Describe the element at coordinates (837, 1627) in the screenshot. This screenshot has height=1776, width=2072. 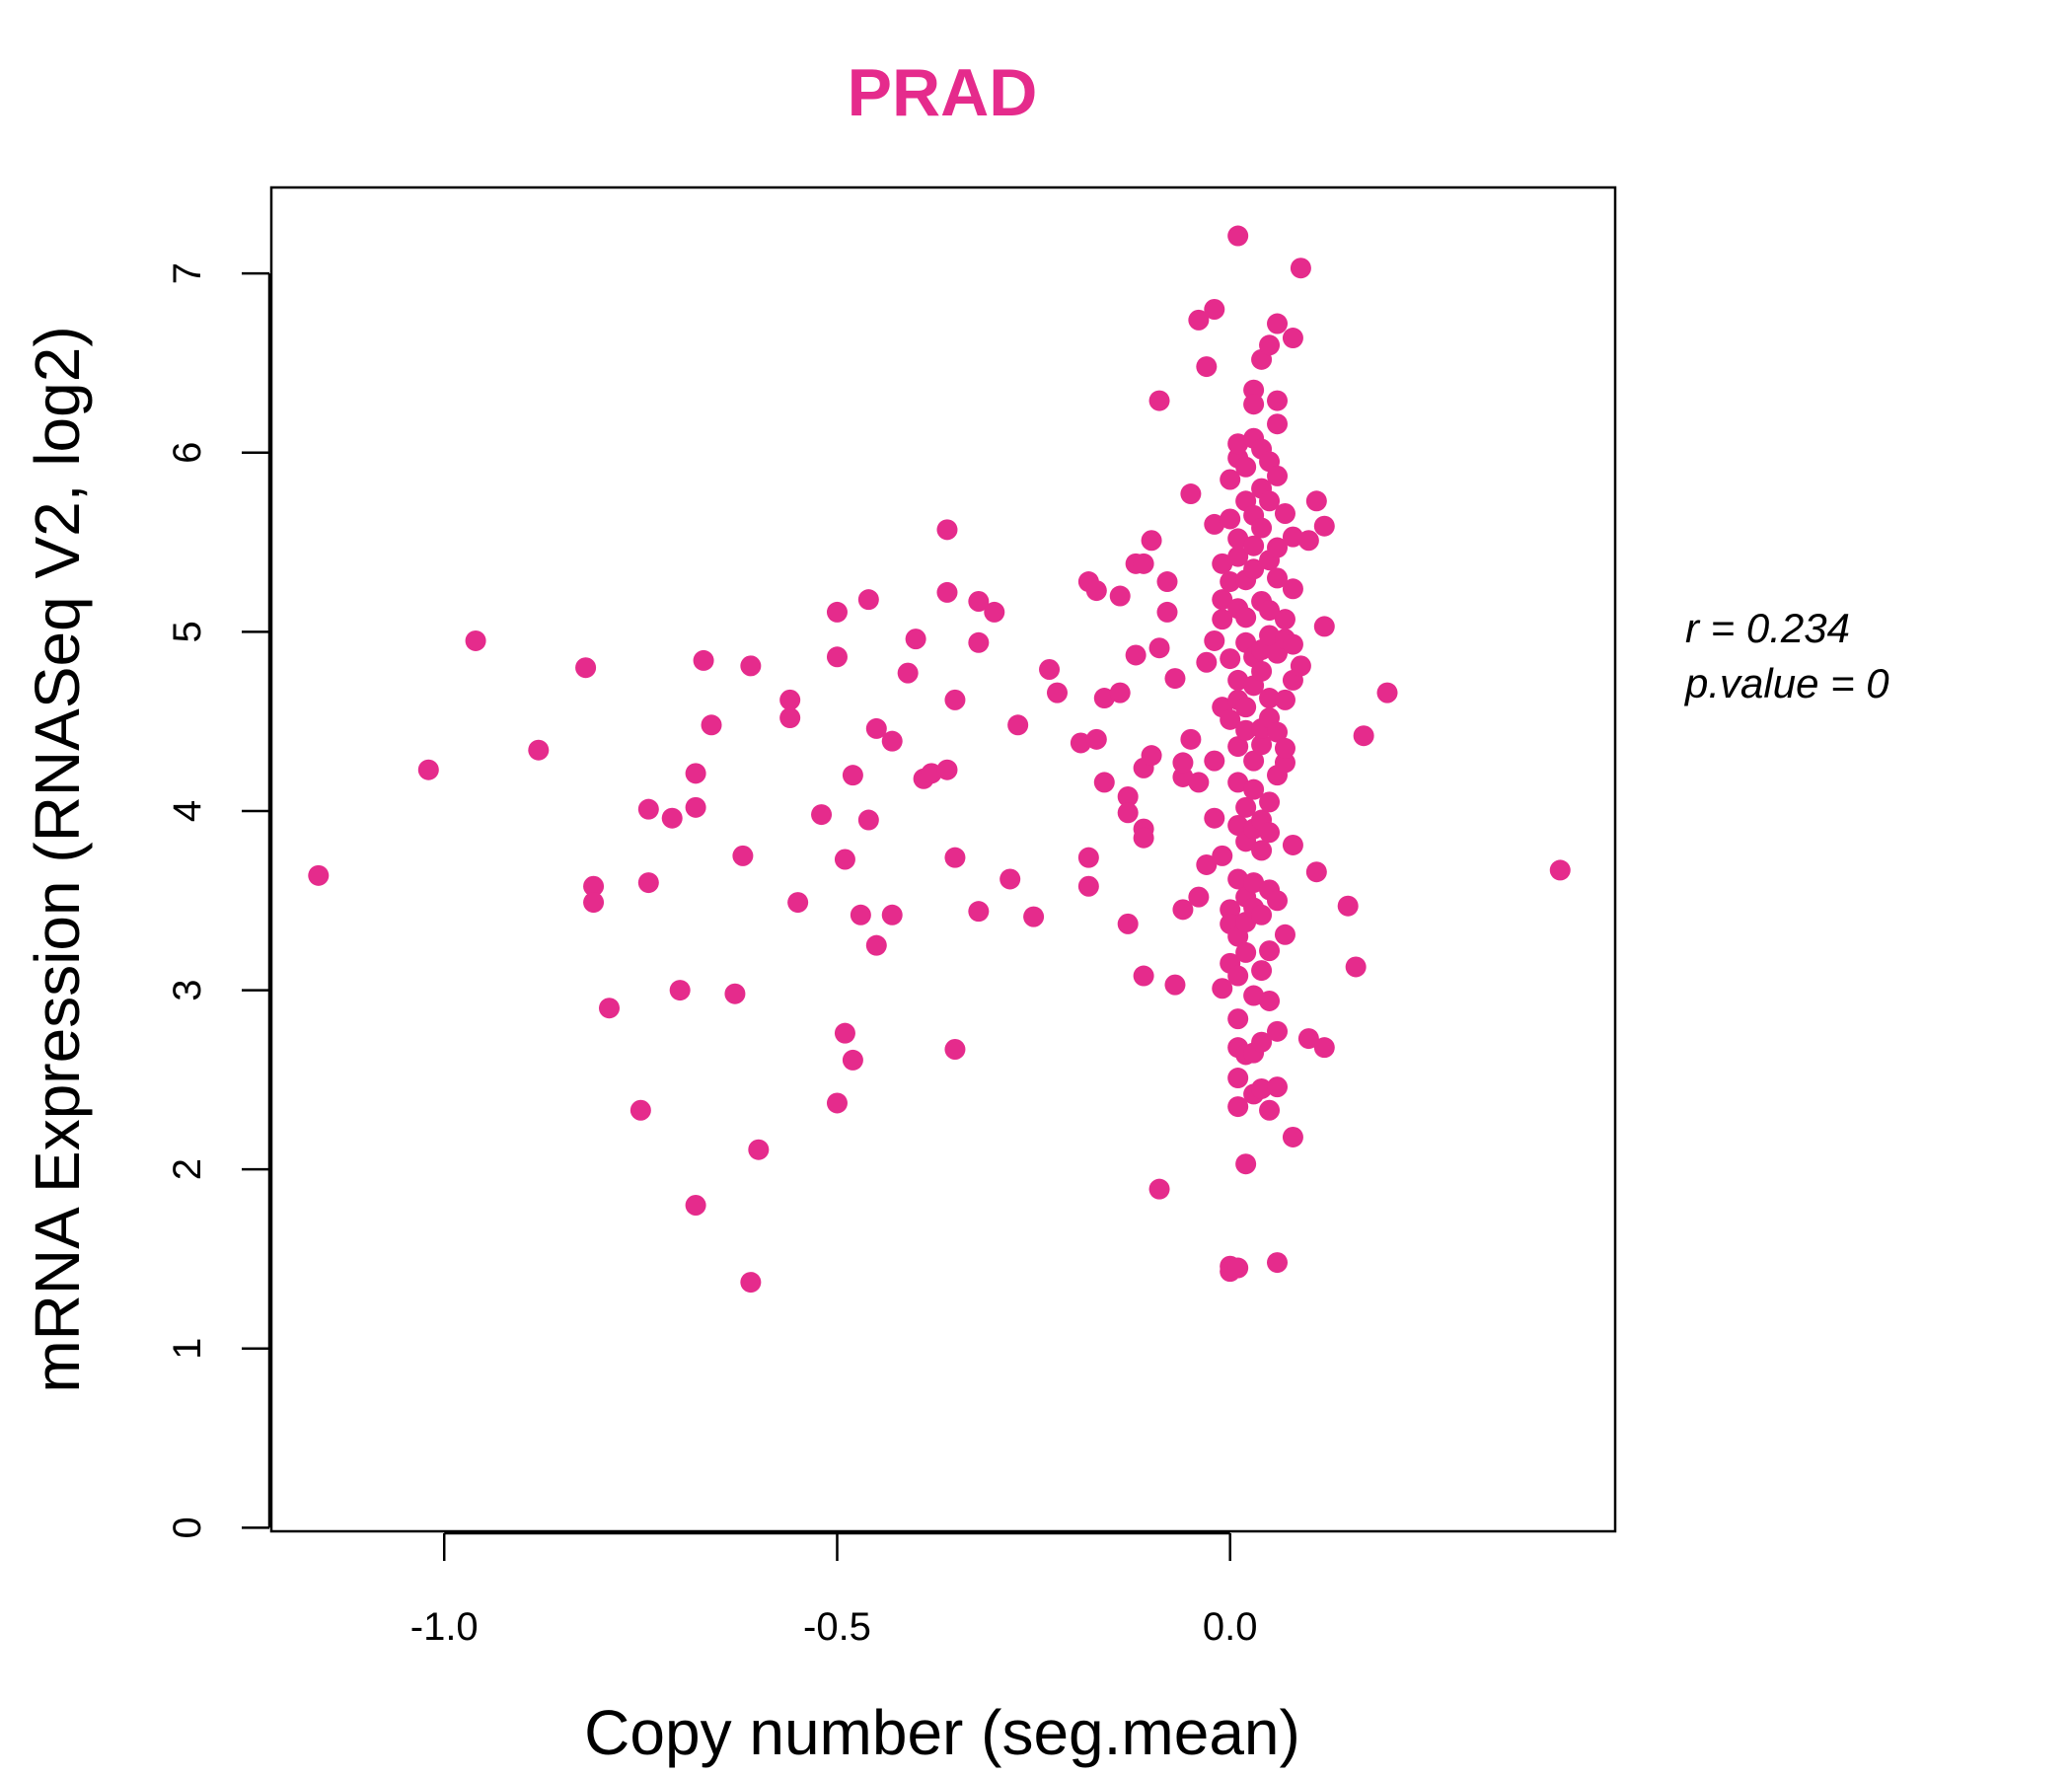
I see `x-tick-label: -0.5` at that location.